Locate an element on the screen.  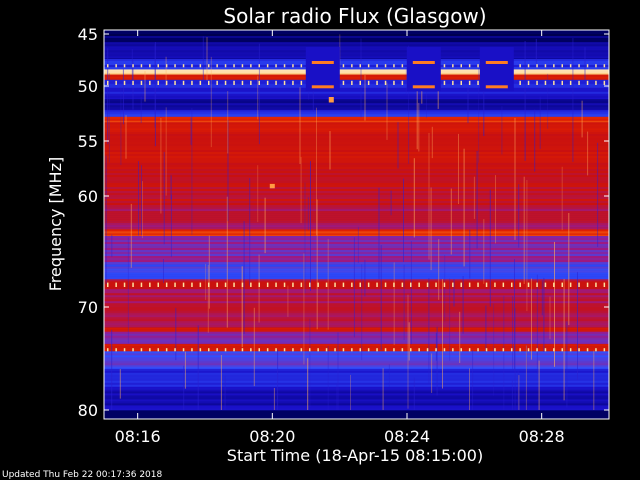
x-tick-label: 08:16 is located at coordinates (138, 436).